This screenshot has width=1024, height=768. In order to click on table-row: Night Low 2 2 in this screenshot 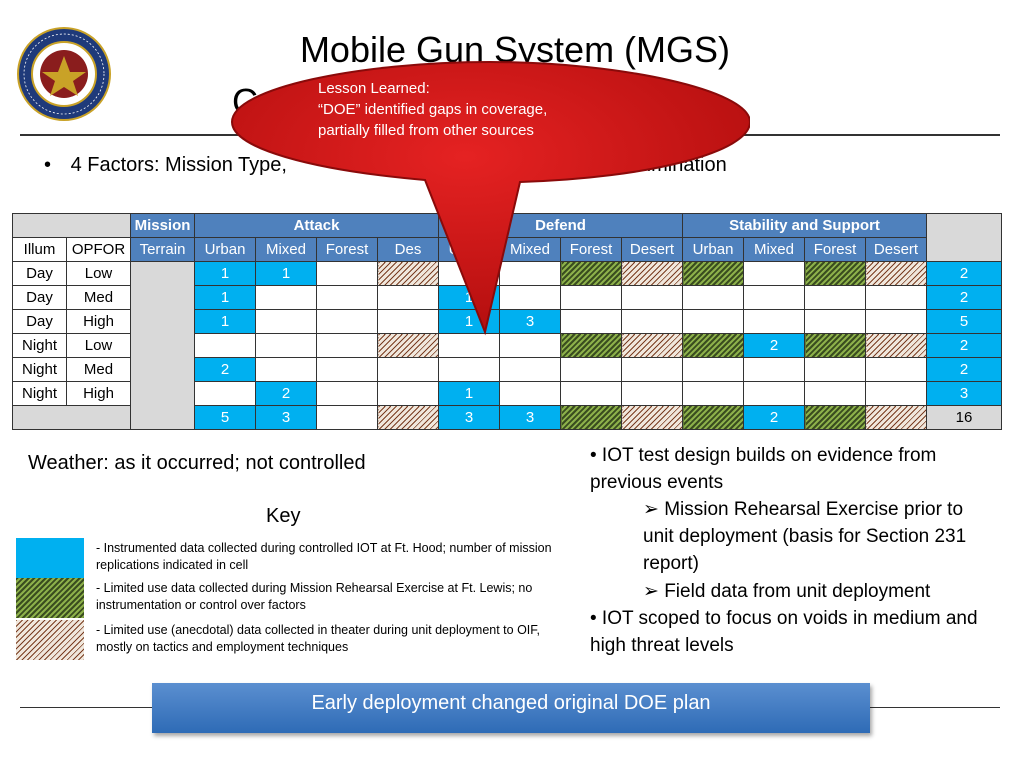, I will do `click(507, 345)`.